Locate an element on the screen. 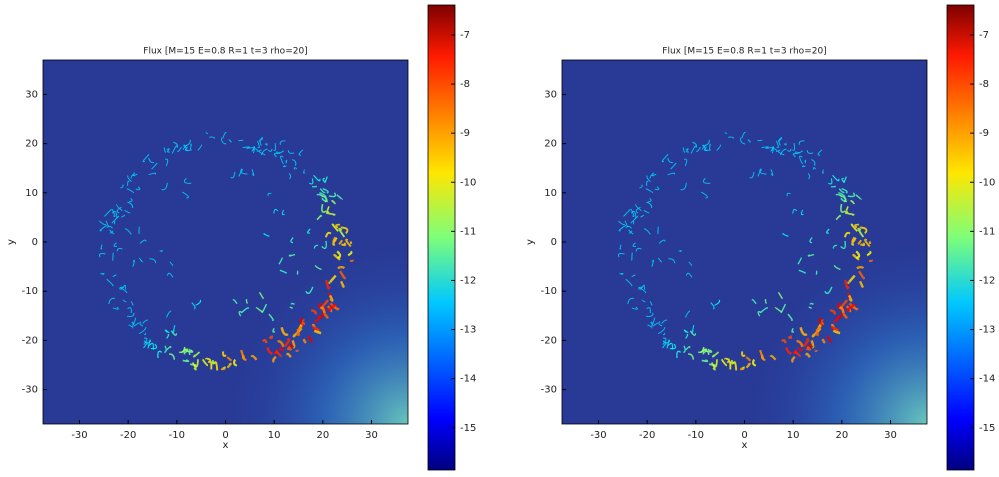 The image size is (999, 477). colorbar is located at coordinates (441, 237).